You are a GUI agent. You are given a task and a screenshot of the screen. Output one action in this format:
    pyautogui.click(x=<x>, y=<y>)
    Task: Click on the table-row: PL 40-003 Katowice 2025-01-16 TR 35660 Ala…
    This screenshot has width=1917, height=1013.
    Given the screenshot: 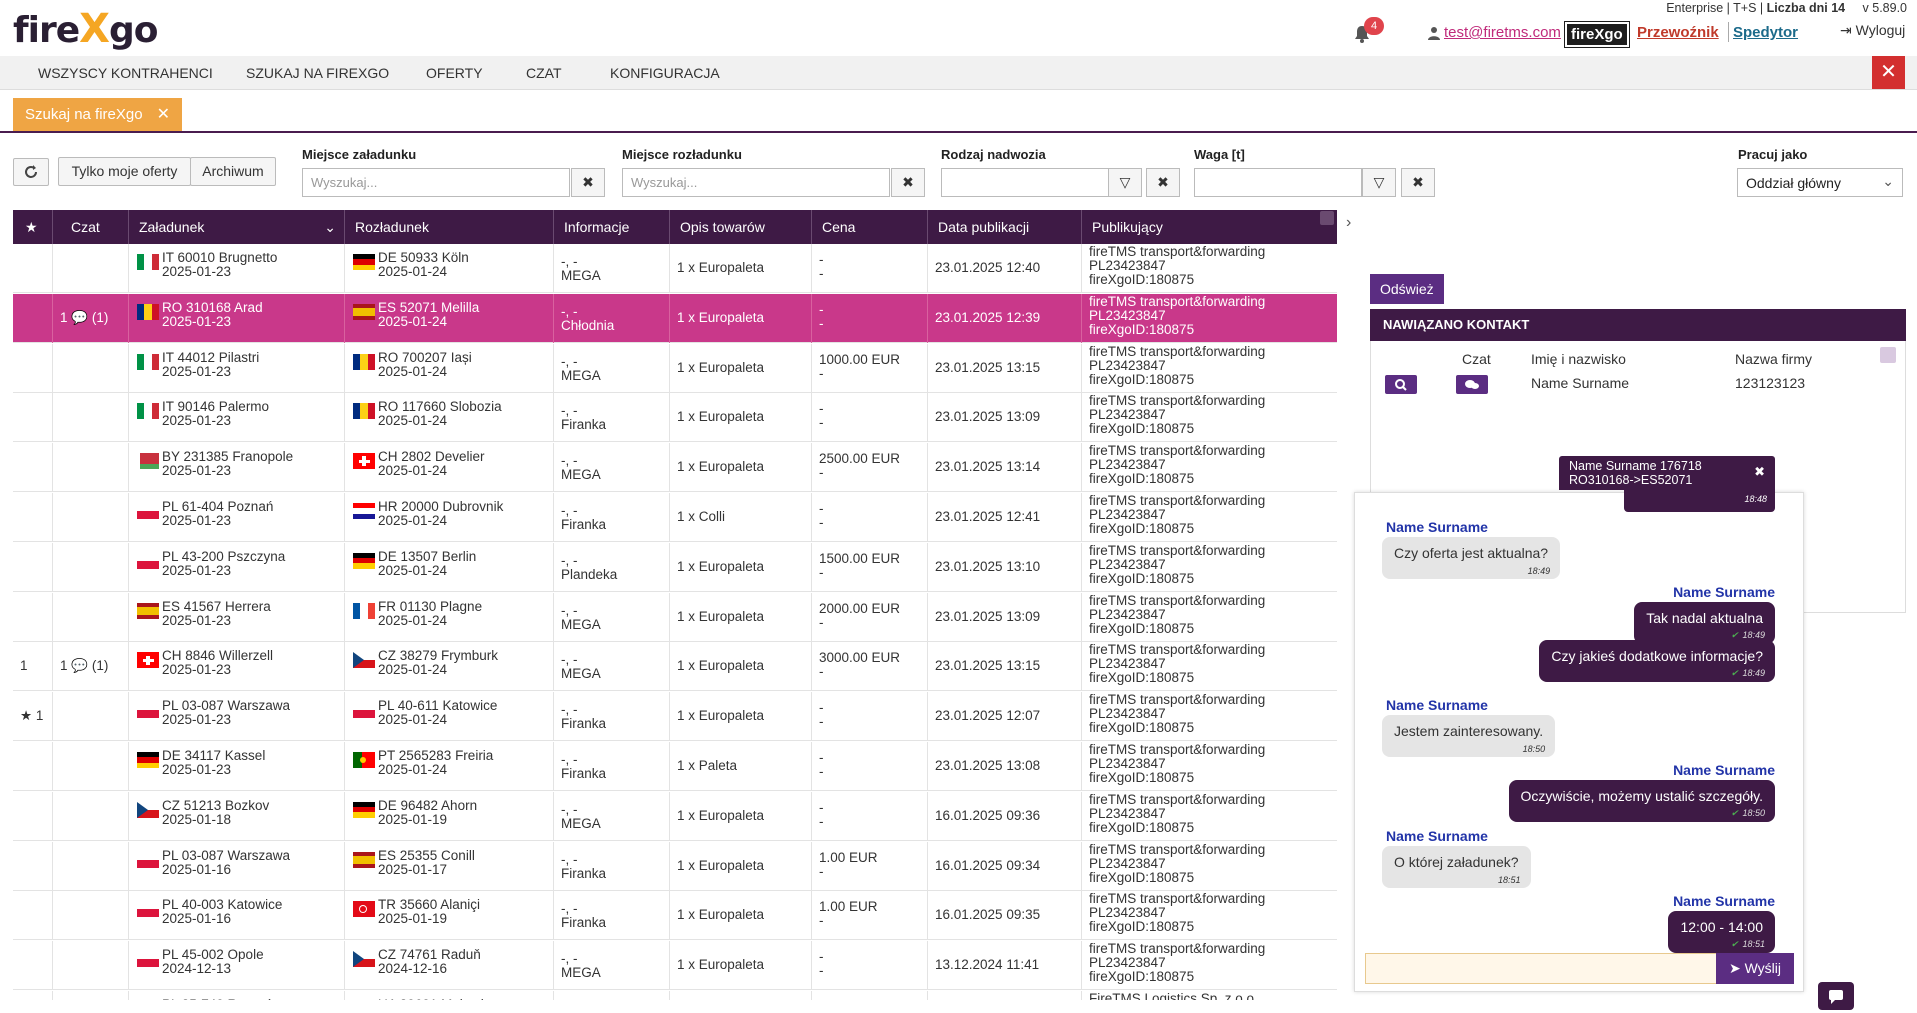 What is the action you would take?
    pyautogui.click(x=675, y=916)
    